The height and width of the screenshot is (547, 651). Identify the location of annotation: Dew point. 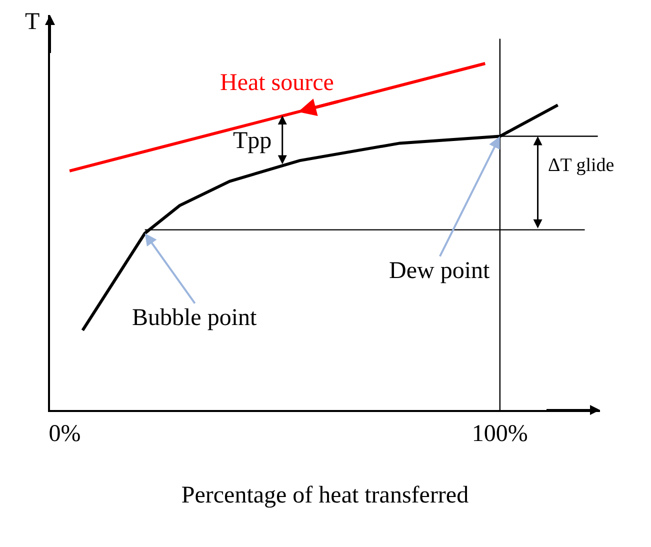
(439, 271).